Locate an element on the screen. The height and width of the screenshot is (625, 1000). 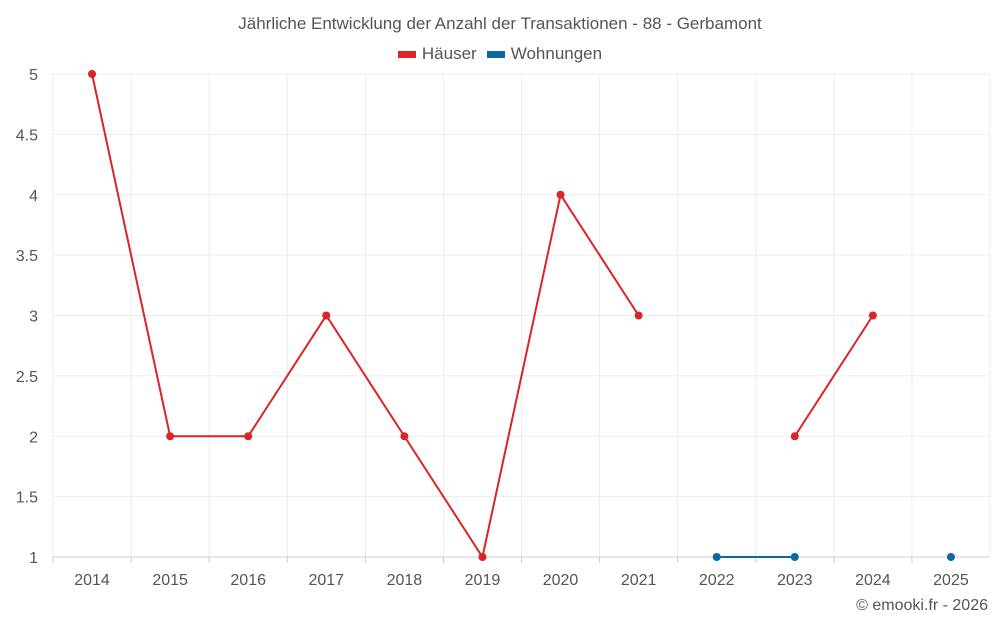
y-tick-label: 3.5 is located at coordinates (27, 256).